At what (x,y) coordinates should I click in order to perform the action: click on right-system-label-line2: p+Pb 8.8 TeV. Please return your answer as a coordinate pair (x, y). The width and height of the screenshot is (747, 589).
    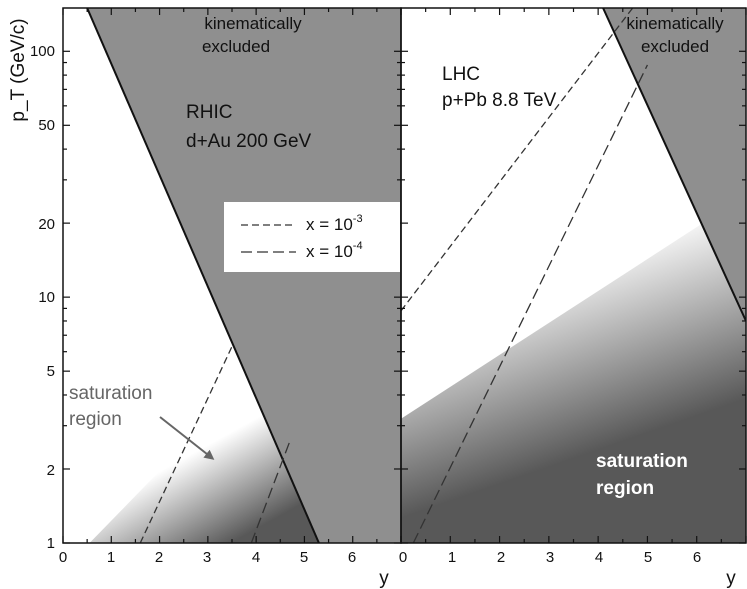
    Looking at the image, I should click on (499, 100).